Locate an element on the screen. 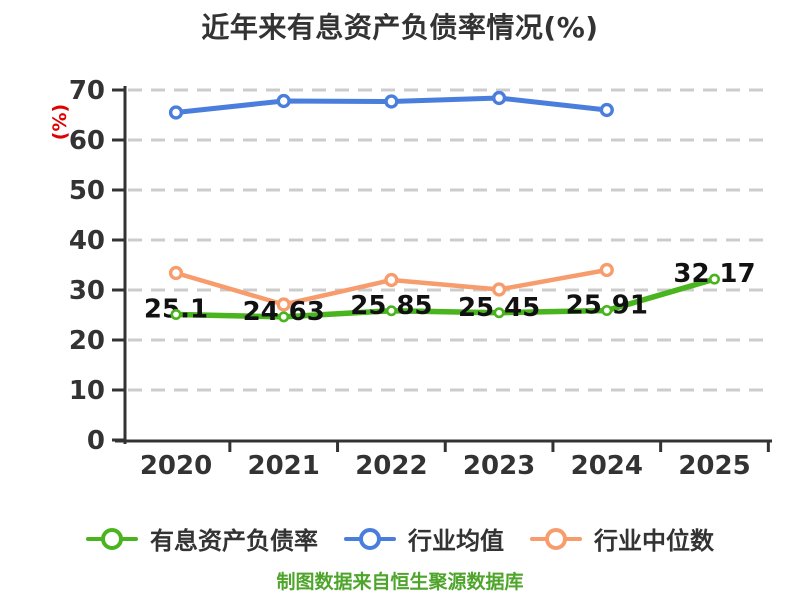  y-tick-label: 50 is located at coordinates (87, 191).